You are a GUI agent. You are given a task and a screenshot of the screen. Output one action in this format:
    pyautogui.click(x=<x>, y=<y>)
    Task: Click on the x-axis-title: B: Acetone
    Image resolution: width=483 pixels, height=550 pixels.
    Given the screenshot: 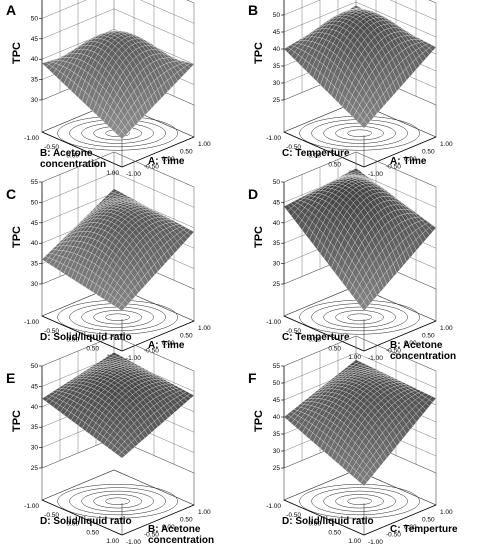 What is the action you would take?
    pyautogui.click(x=416, y=345)
    